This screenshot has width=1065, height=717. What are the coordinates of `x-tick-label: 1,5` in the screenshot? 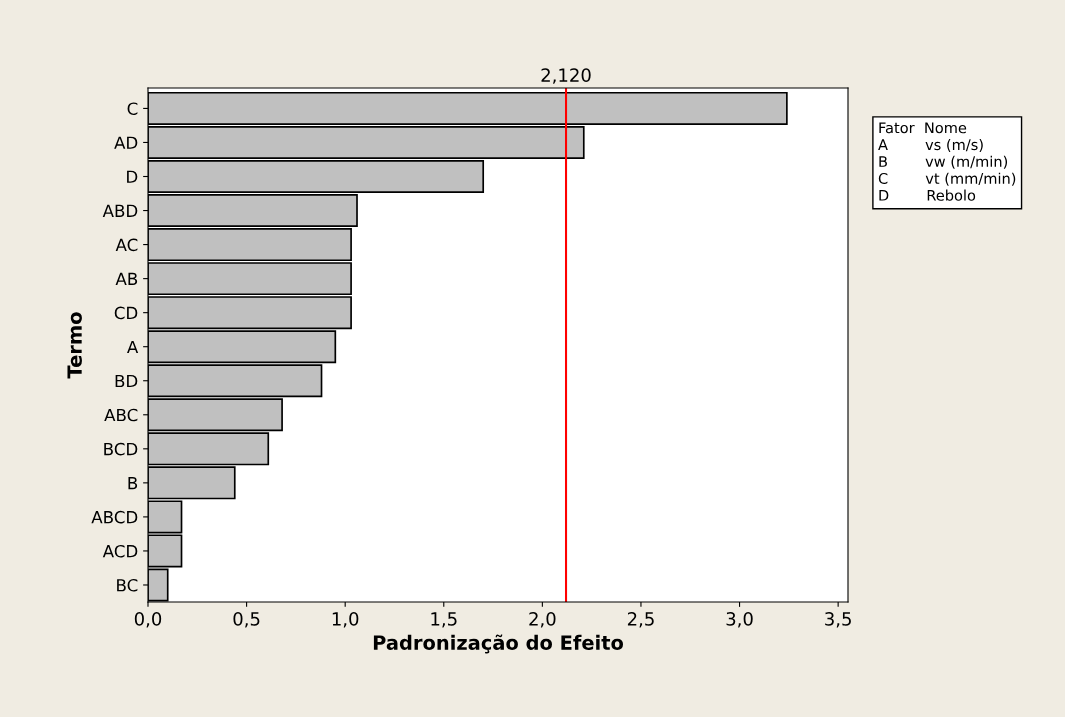 It's located at (444, 620).